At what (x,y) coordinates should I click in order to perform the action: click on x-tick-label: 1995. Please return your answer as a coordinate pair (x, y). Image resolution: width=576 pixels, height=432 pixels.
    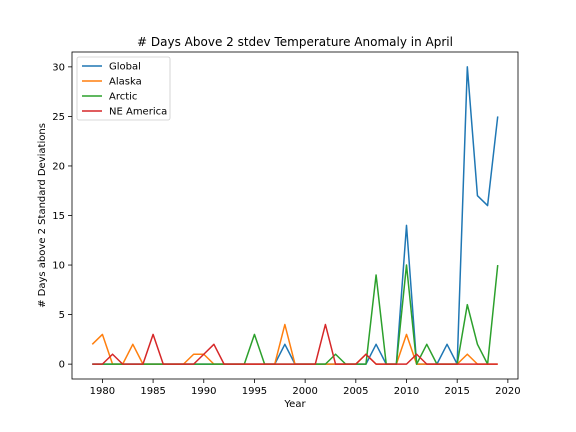
    Looking at the image, I should click on (254, 391).